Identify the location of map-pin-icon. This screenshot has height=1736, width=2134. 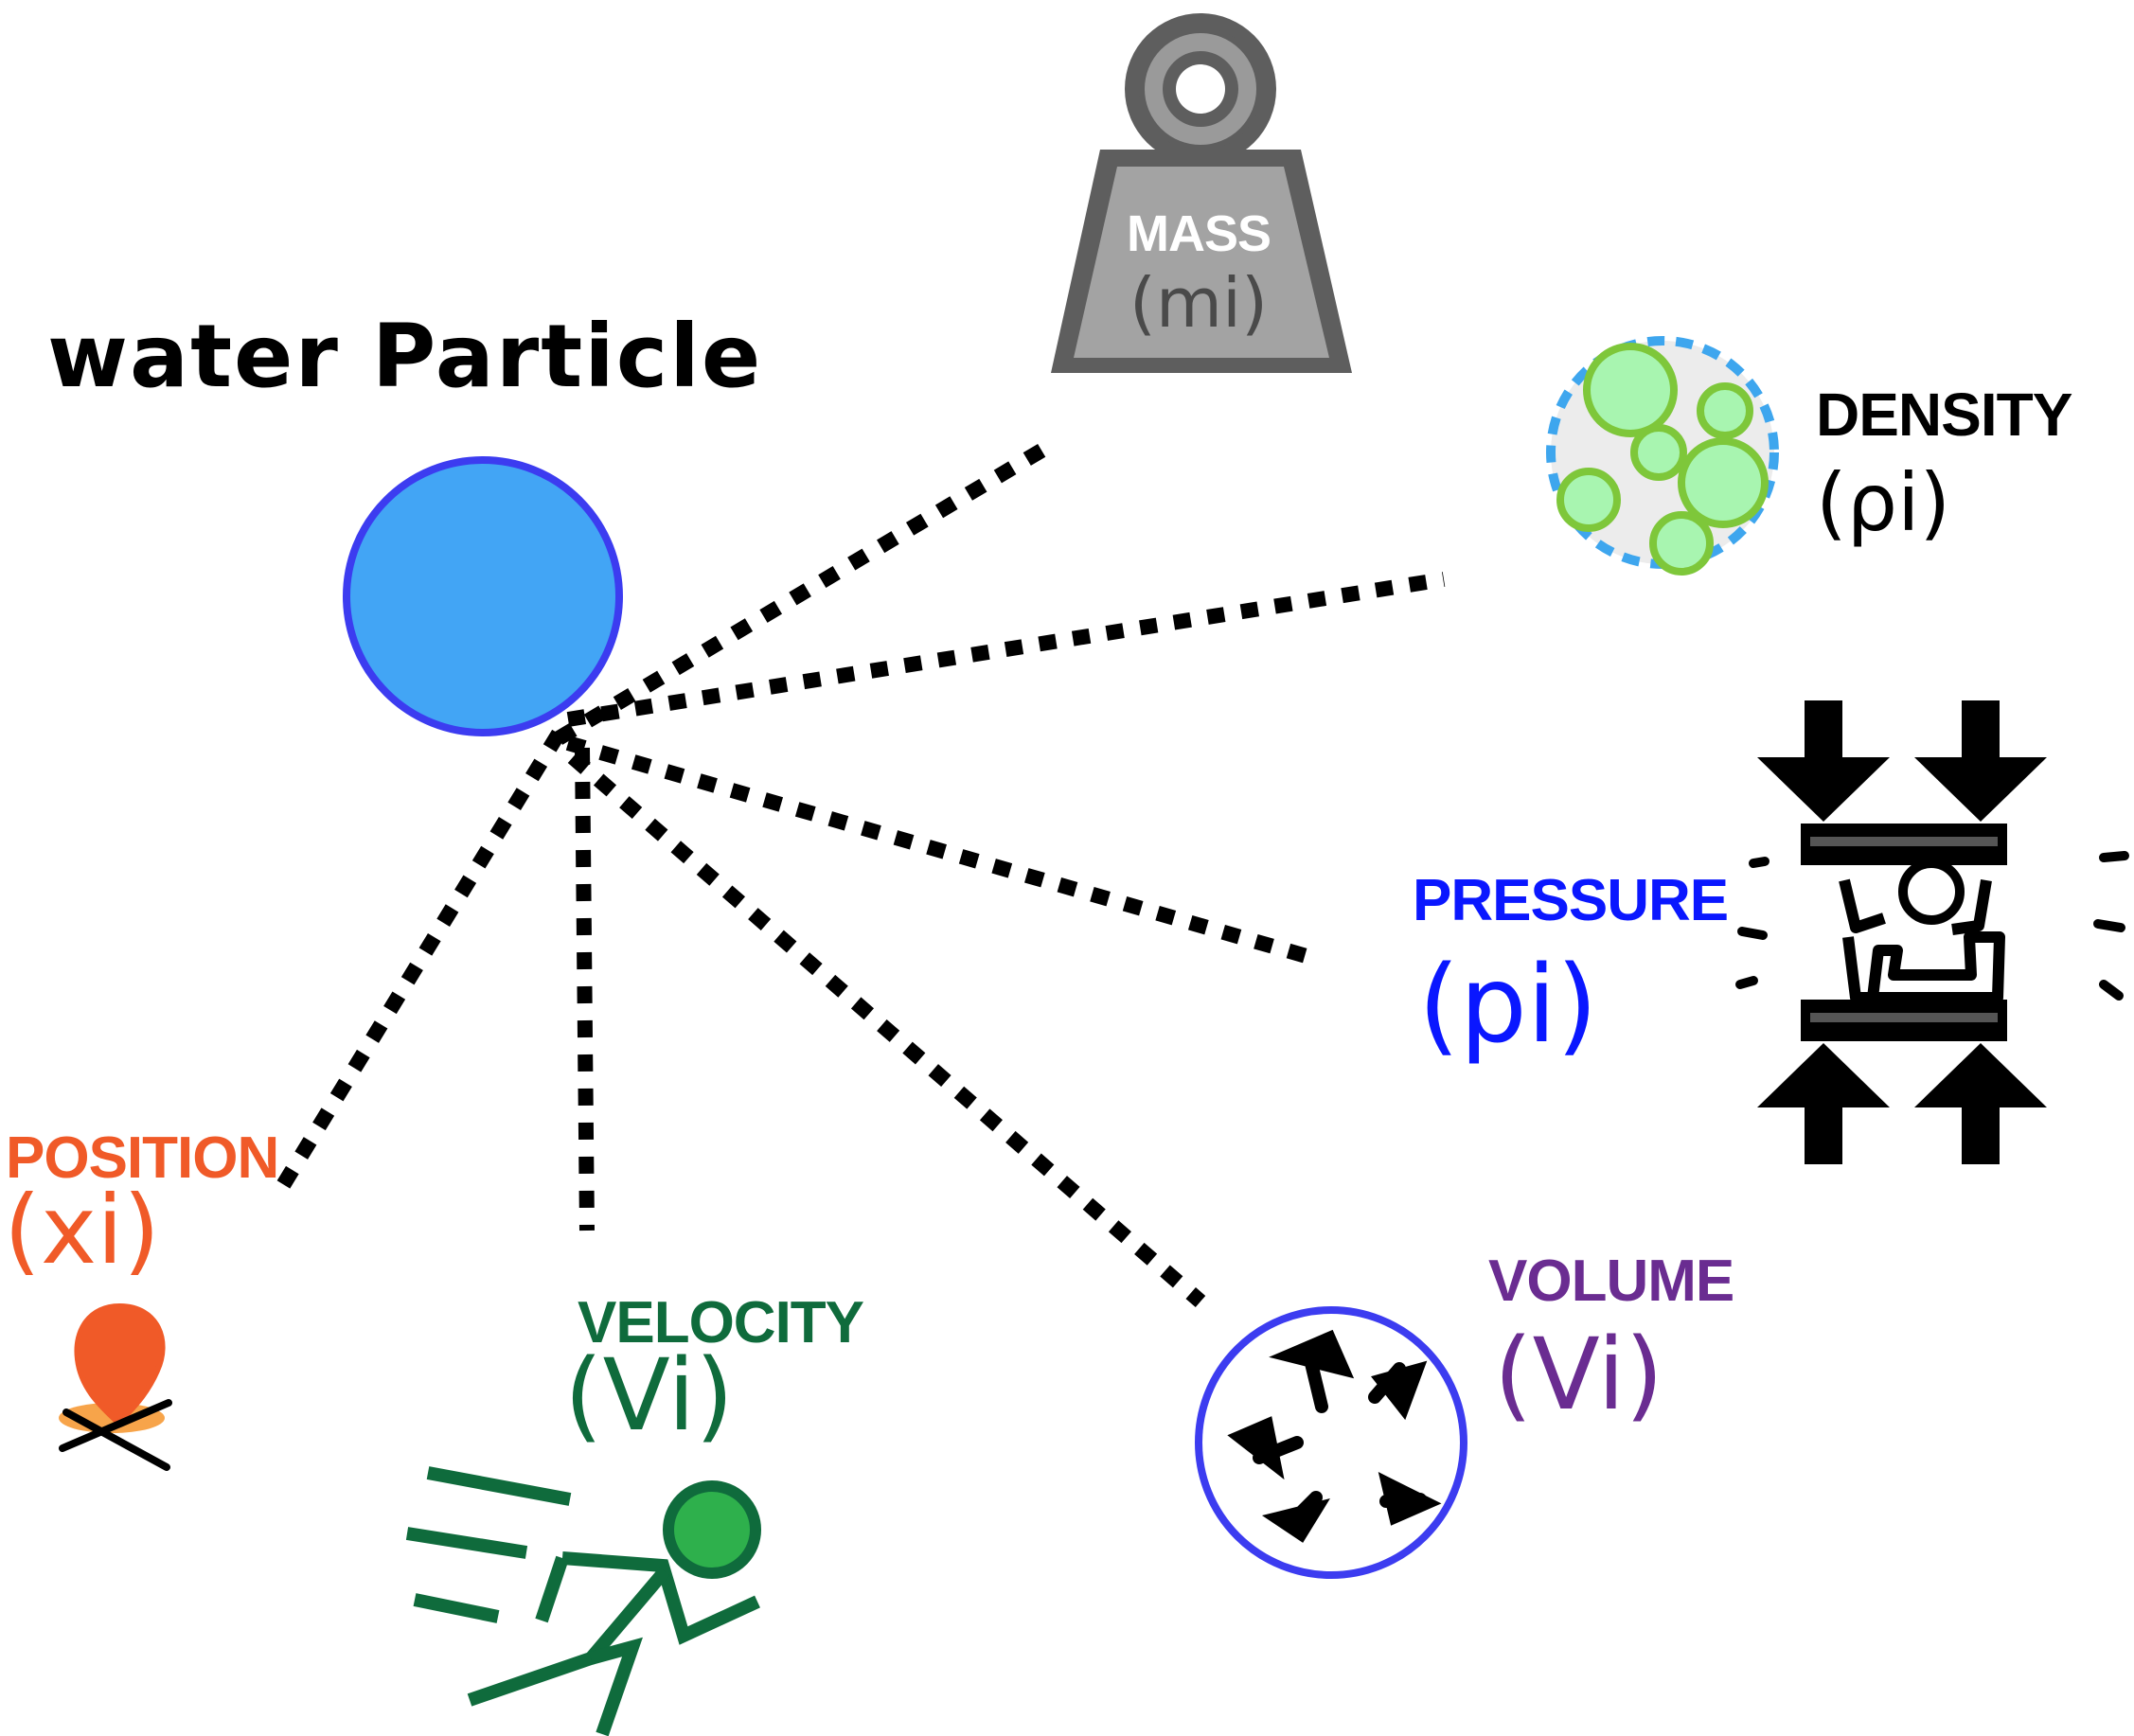
(116, 1386).